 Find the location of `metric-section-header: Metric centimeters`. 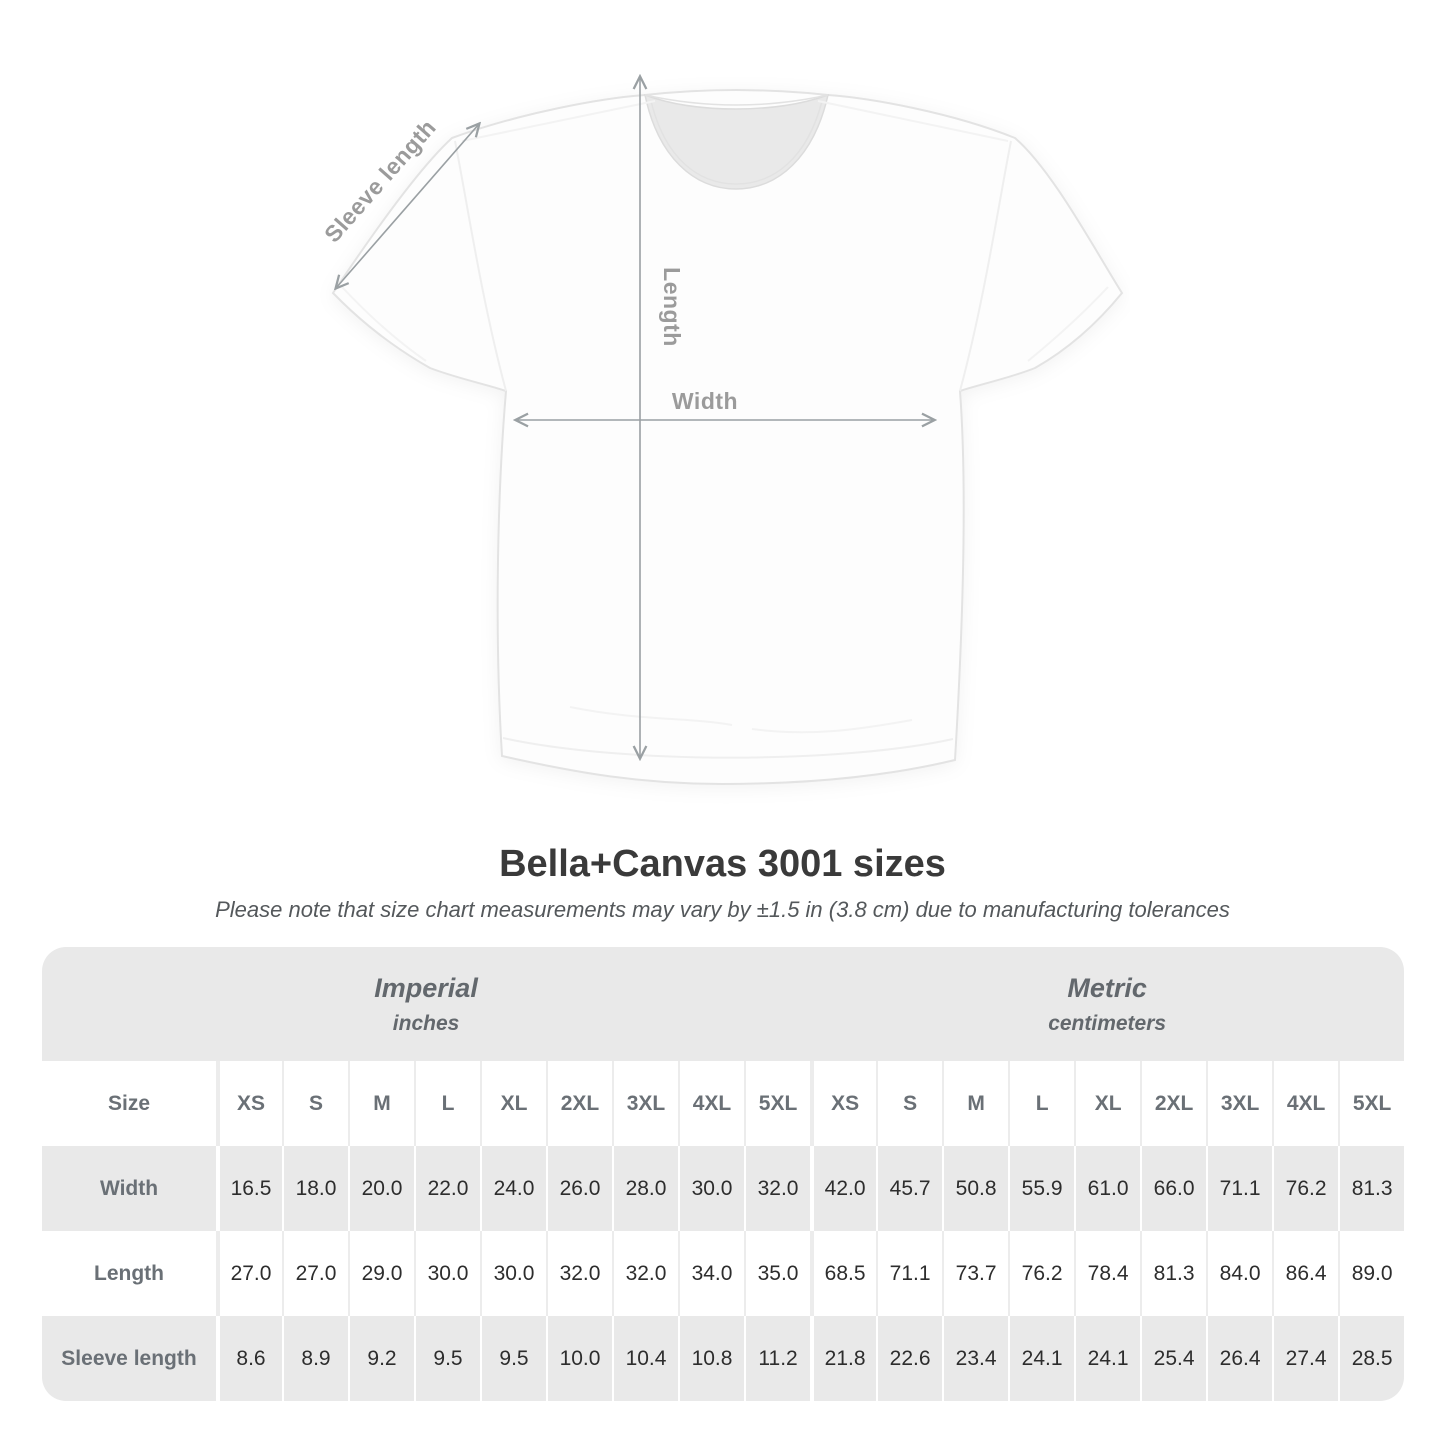

metric-section-header: Metric centimeters is located at coordinates (1107, 1004).